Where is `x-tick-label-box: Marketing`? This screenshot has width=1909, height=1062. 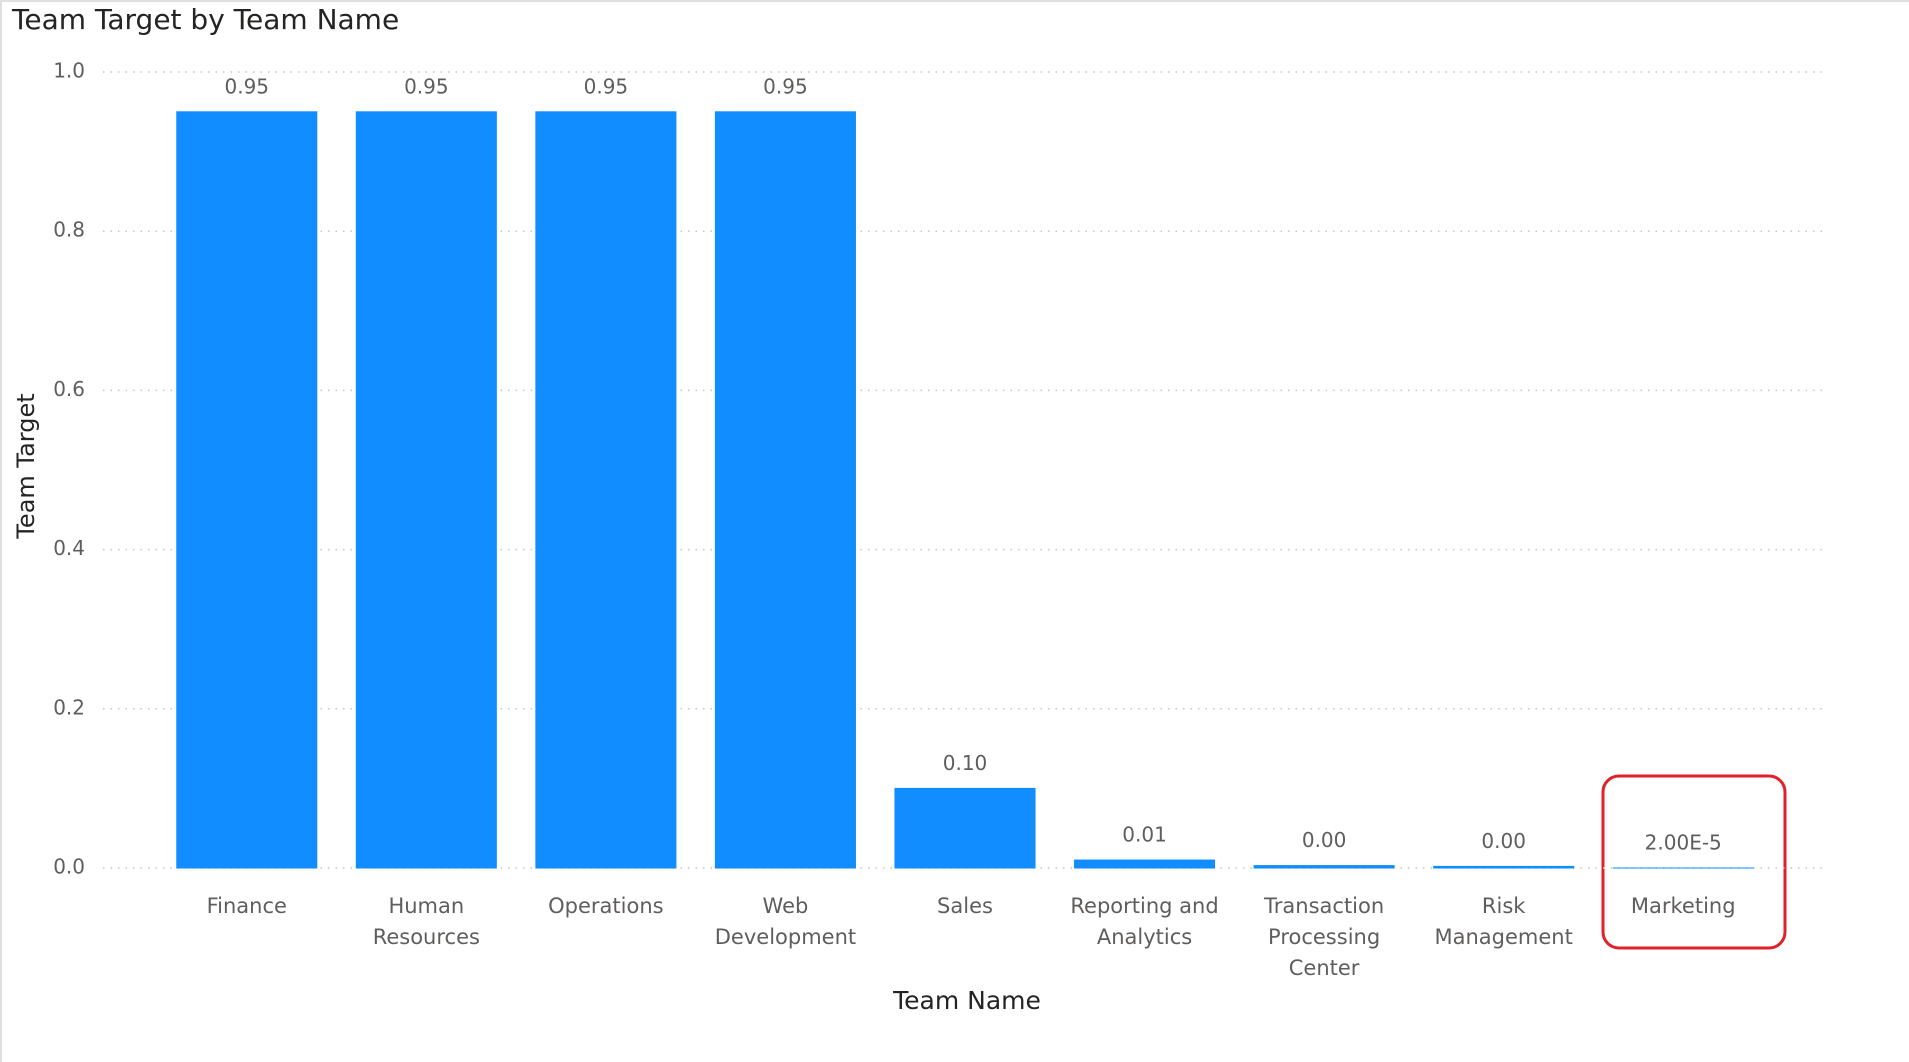 x-tick-label-box: Marketing is located at coordinates (1683, 906).